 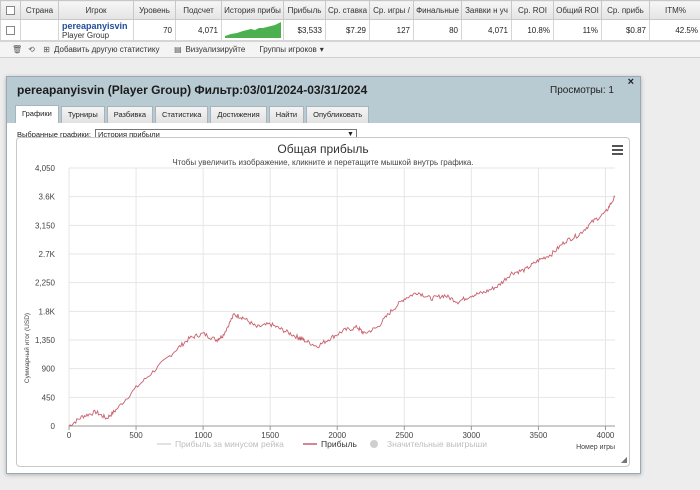 What do you see at coordinates (374, 444) in the screenshot?
I see `legend-swatch` at bounding box center [374, 444].